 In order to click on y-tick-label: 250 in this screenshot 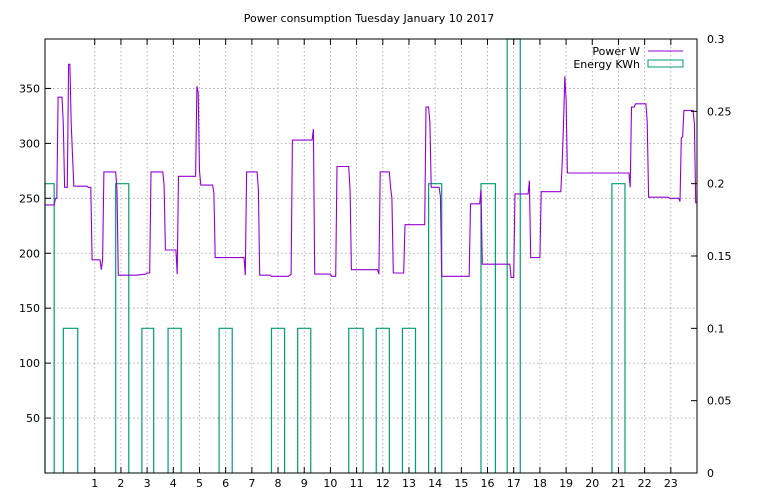, I will do `click(29, 198)`.